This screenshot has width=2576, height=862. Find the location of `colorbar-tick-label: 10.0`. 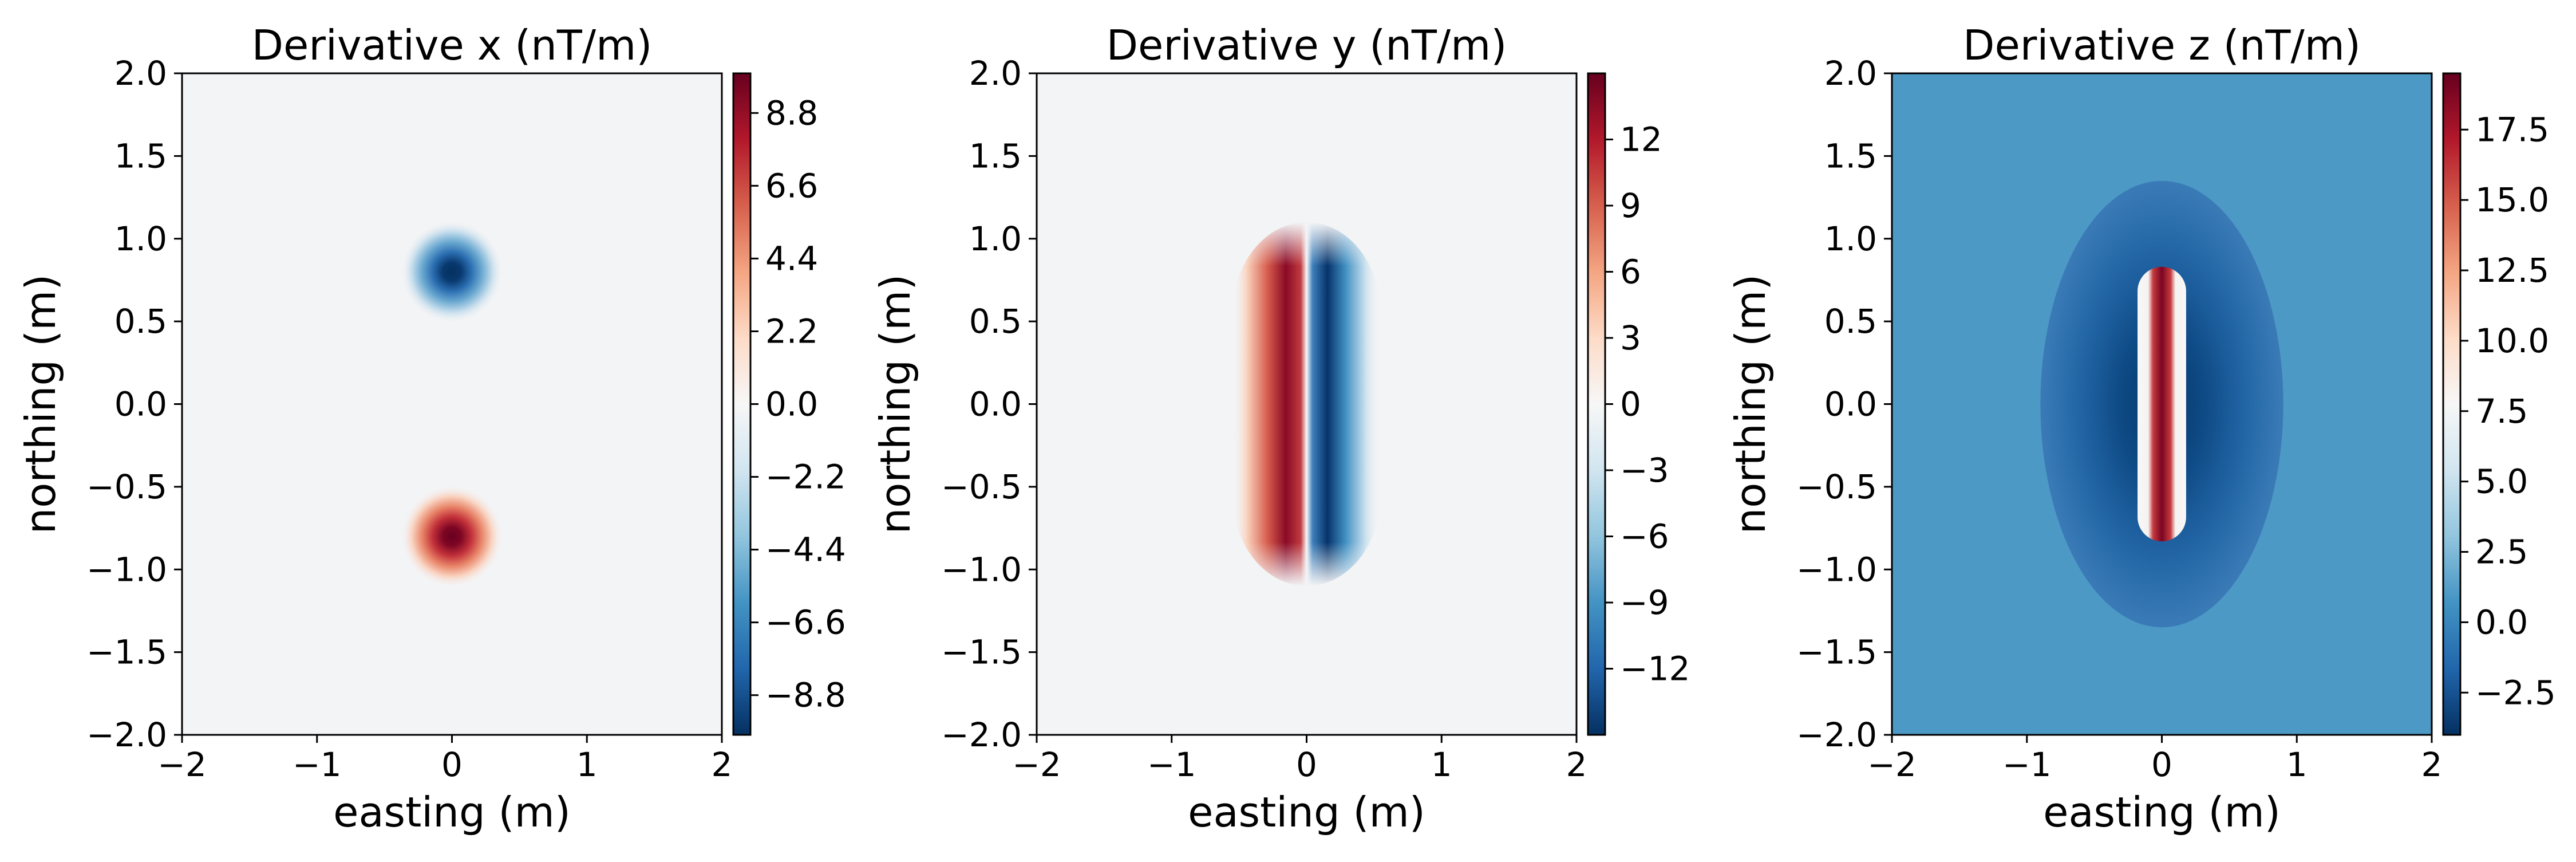

colorbar-tick-label: 10.0 is located at coordinates (2512, 341).